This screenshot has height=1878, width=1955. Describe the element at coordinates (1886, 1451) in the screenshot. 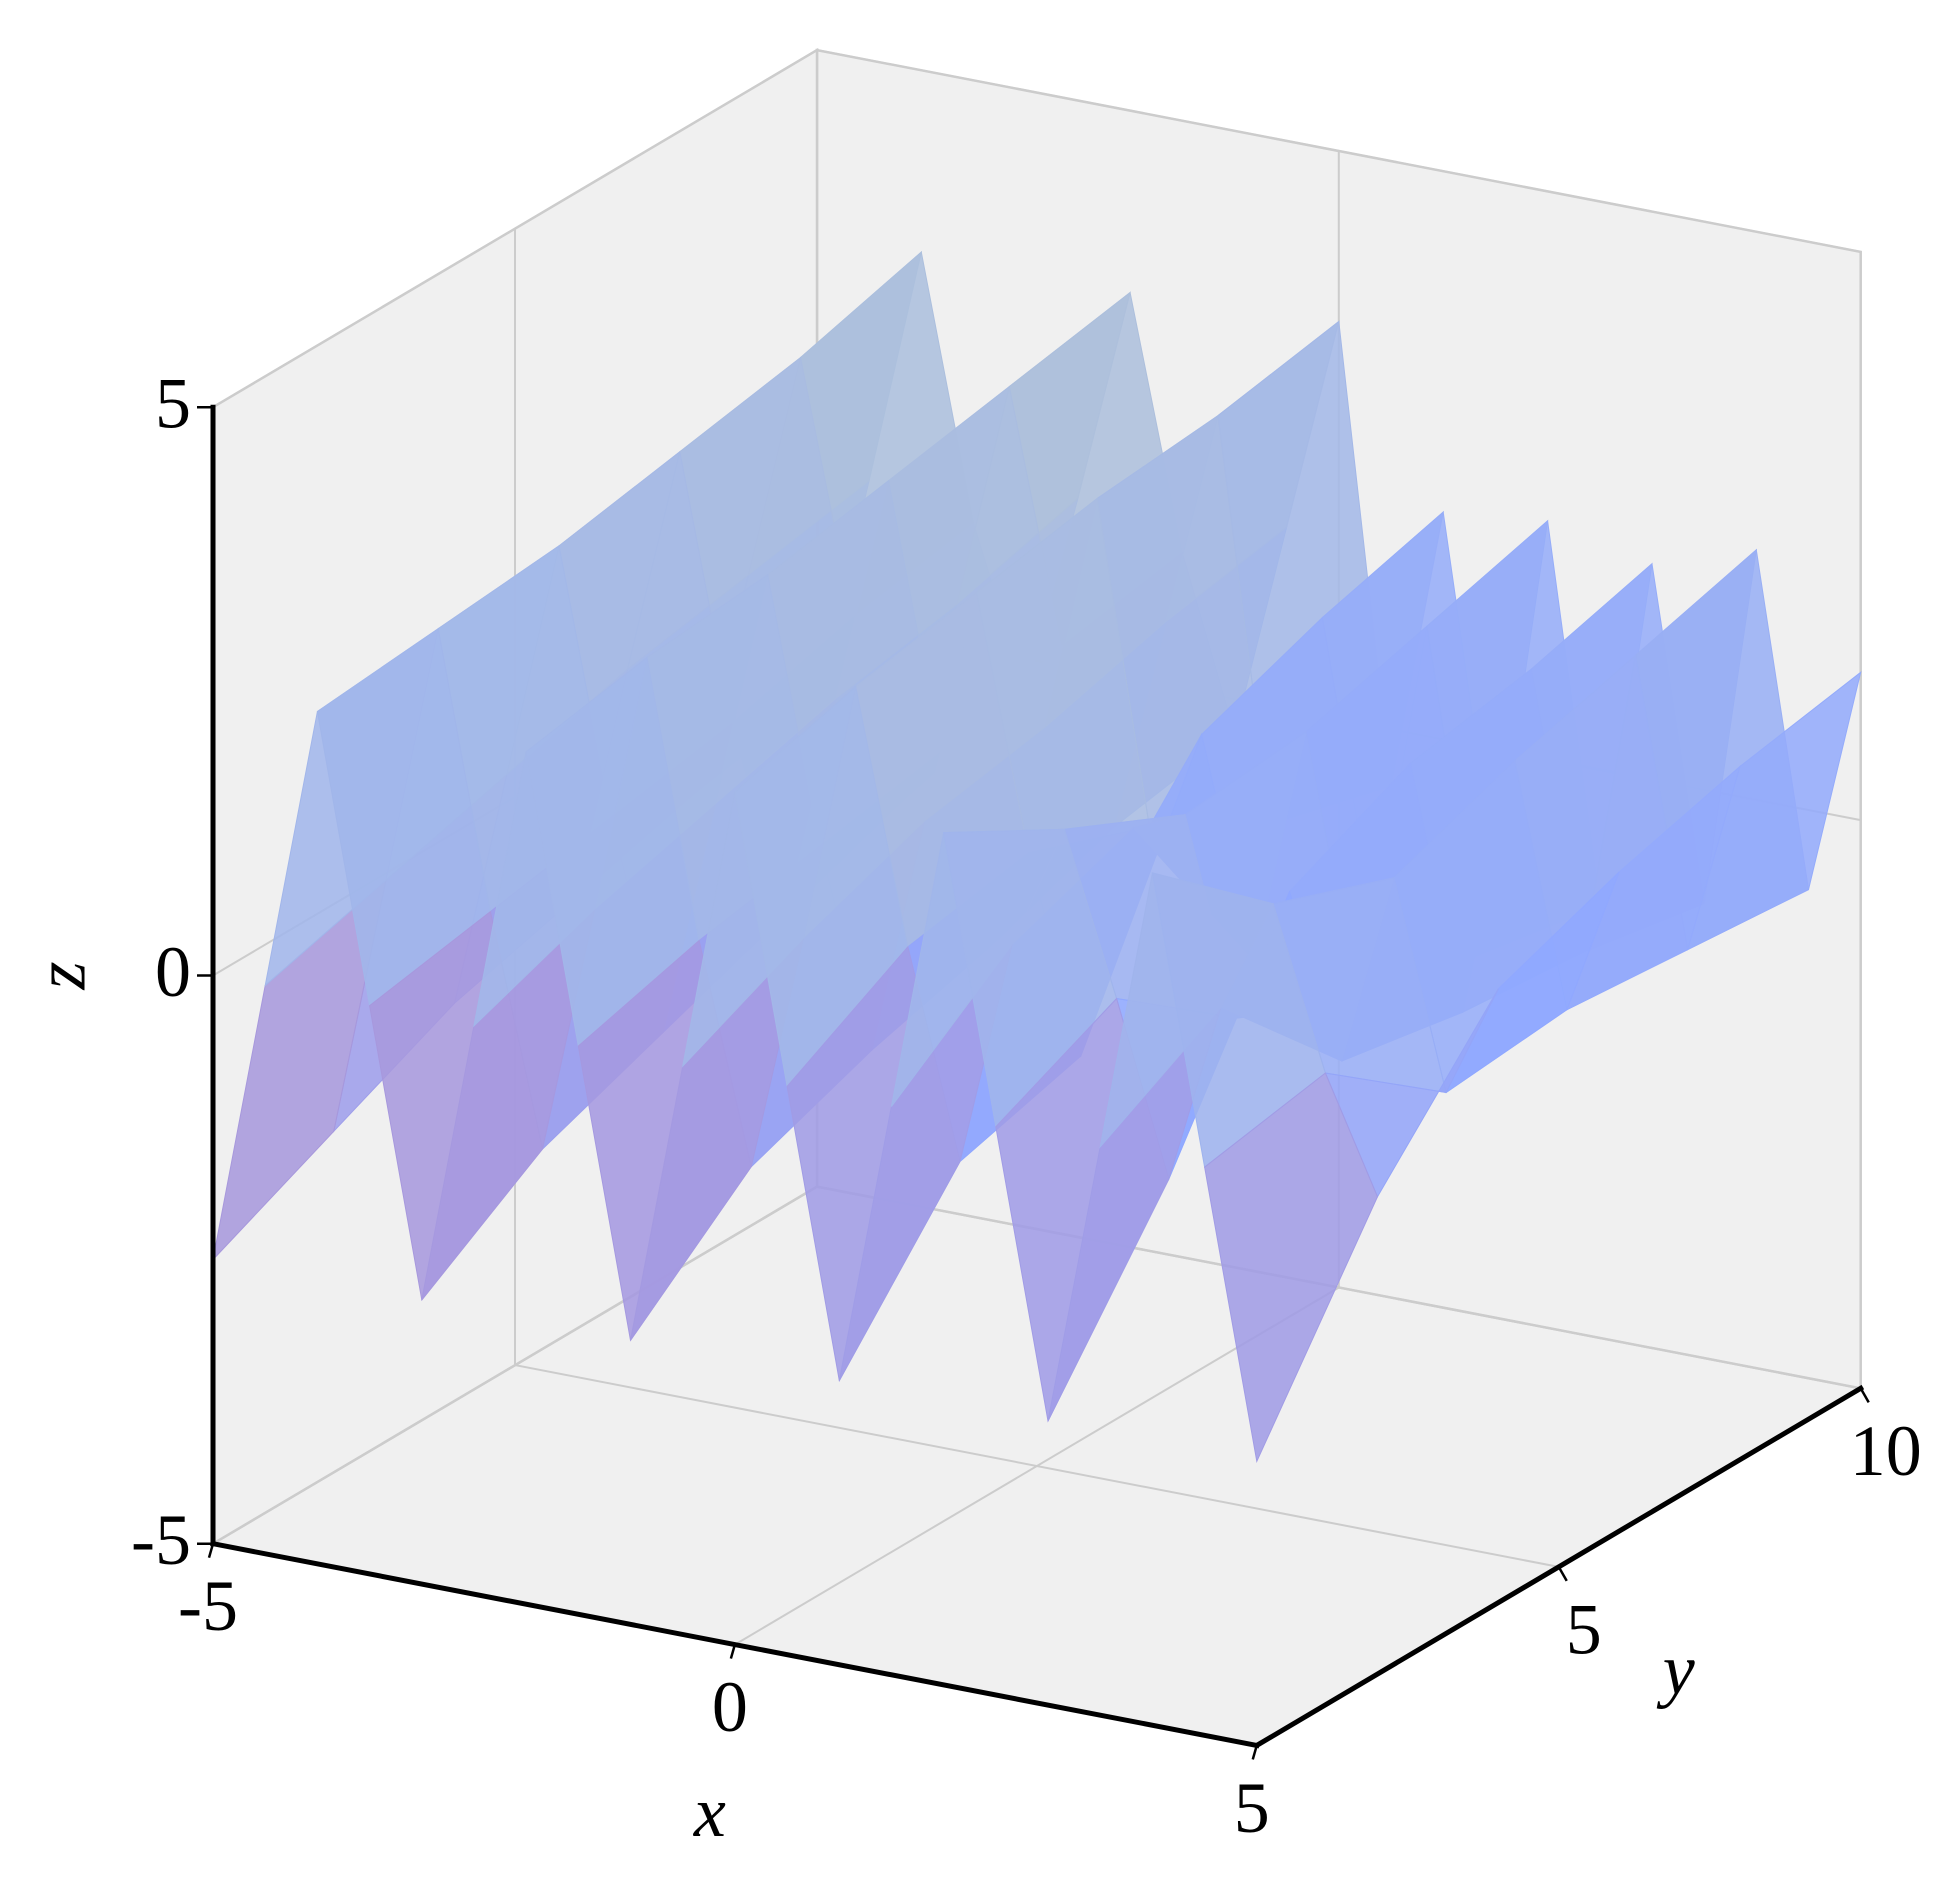

I see `y-tick-label: 10` at that location.